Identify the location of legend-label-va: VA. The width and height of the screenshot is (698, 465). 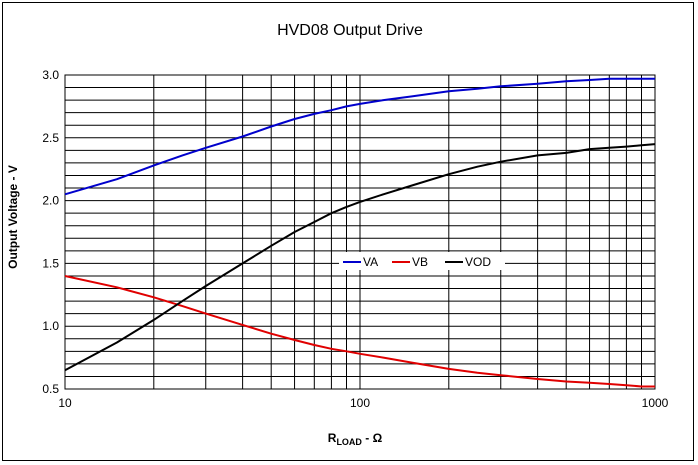
(370, 262).